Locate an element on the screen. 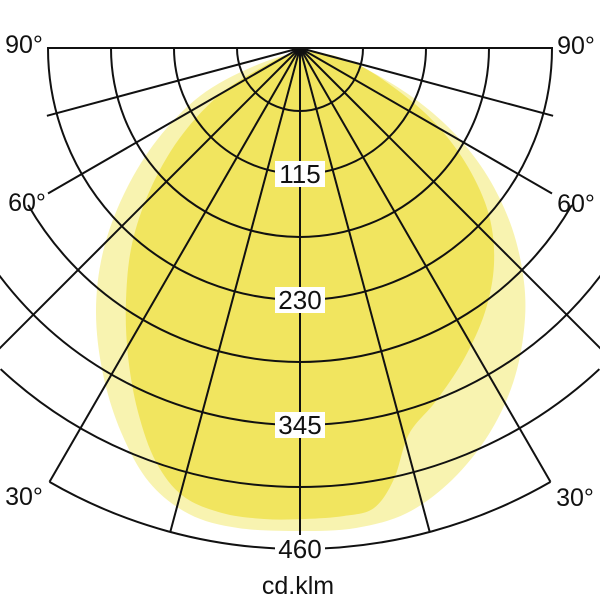 This screenshot has width=600, height=600. value-label-460: 460 is located at coordinates (299, 549).